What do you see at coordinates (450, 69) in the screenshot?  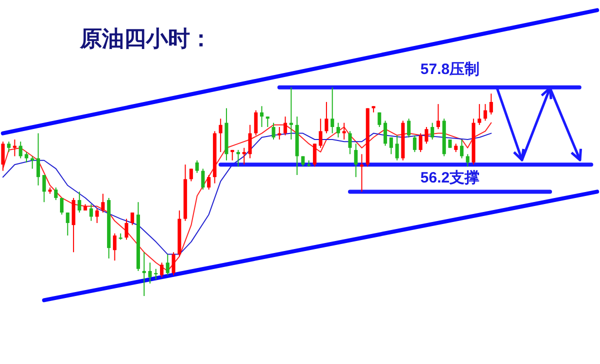 I see `text: 57.8压制` at bounding box center [450, 69].